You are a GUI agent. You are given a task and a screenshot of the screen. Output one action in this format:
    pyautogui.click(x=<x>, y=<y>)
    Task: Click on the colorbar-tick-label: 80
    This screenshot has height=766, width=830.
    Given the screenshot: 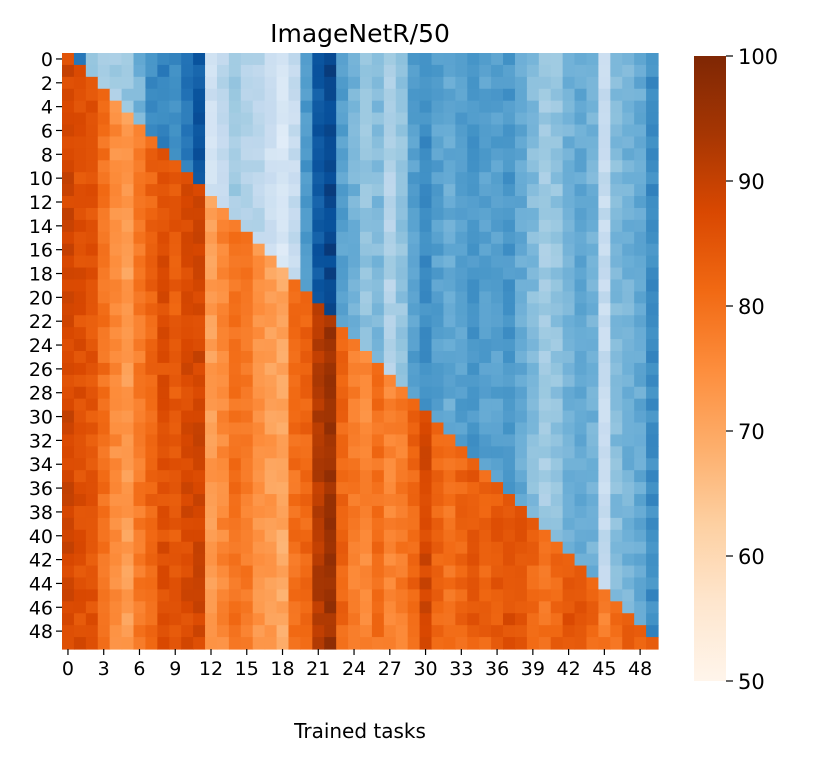 What is the action you would take?
    pyautogui.click(x=751, y=307)
    